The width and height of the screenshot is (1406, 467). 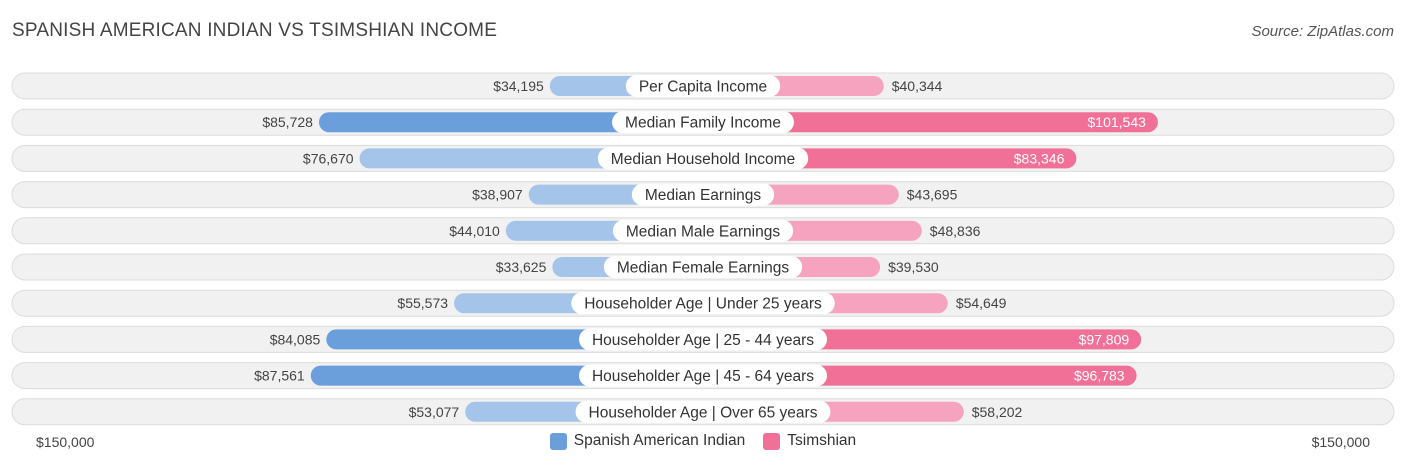 What do you see at coordinates (497, 195) in the screenshot?
I see `value-label-spanish-american-indian-median-earnings: $38,907` at bounding box center [497, 195].